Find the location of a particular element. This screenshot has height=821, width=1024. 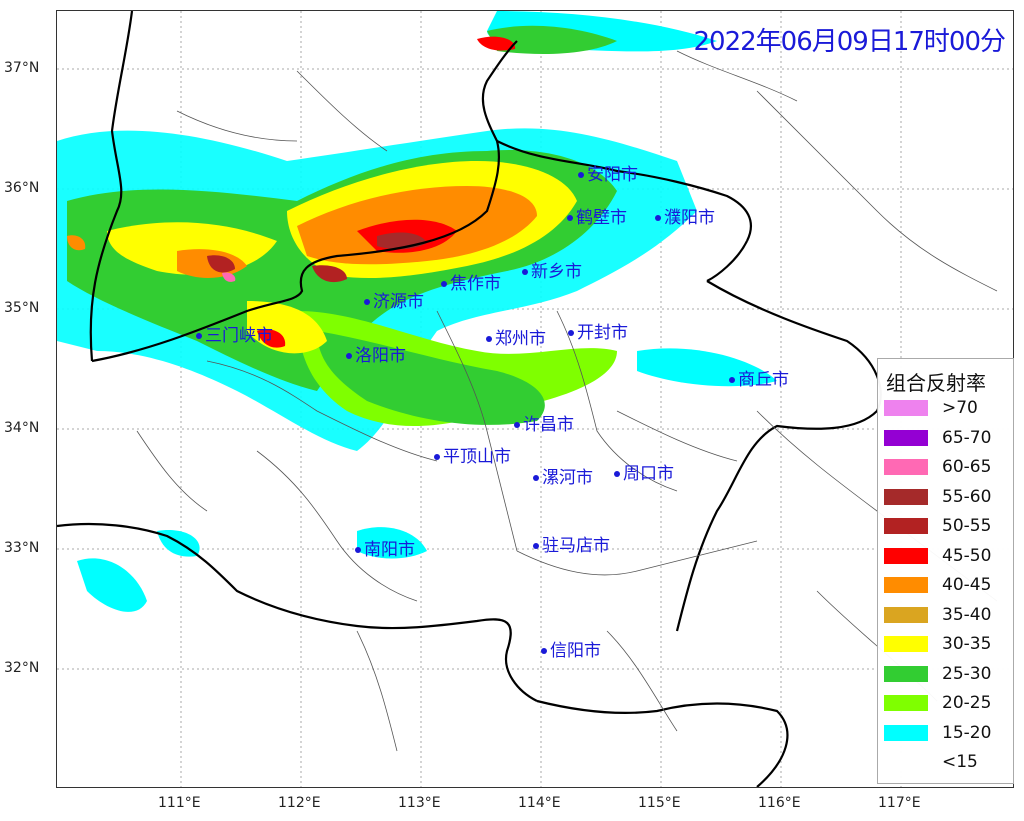

legend-item: 60-65 is located at coordinates (946, 467).